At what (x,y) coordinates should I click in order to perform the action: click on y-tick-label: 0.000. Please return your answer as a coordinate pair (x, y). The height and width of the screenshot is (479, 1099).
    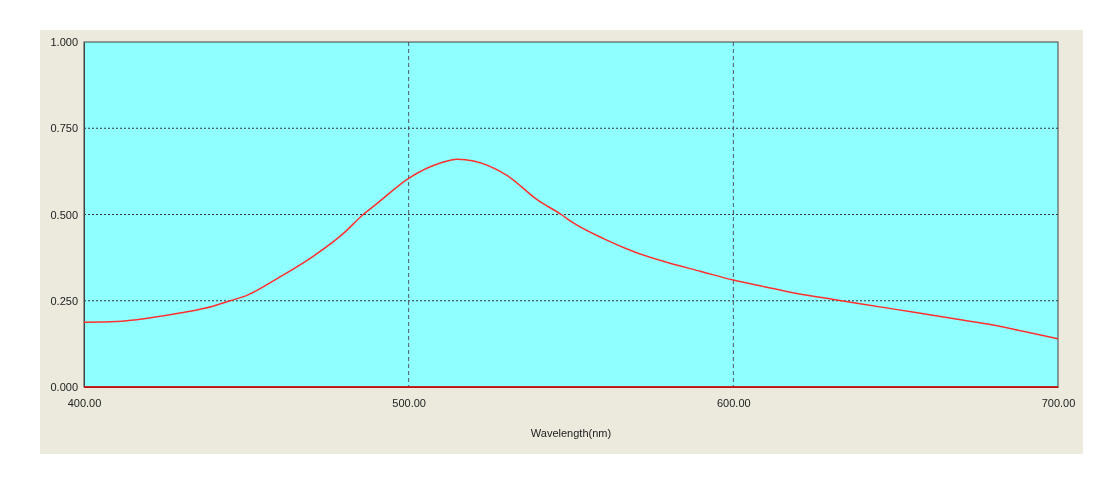
    Looking at the image, I should click on (64, 387).